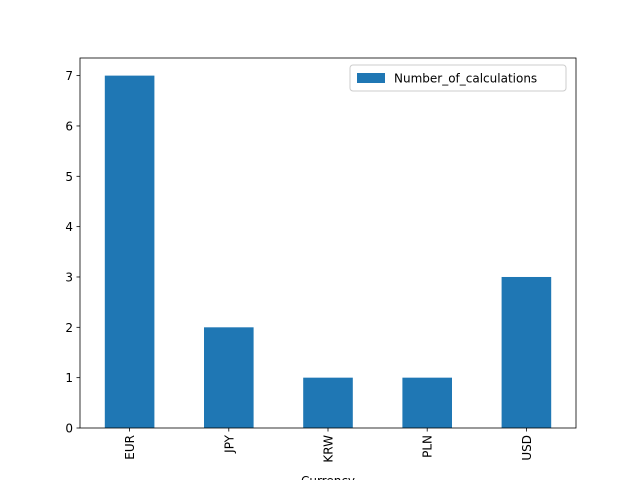  I want to click on x-tick-label: EUR, so click(130, 447).